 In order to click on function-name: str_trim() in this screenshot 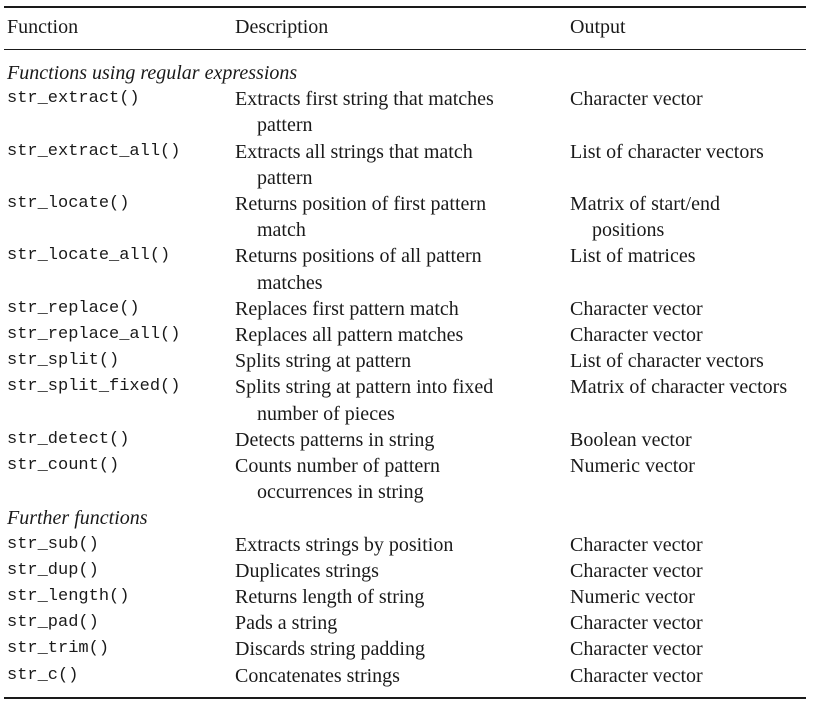, I will do `click(58, 649)`.